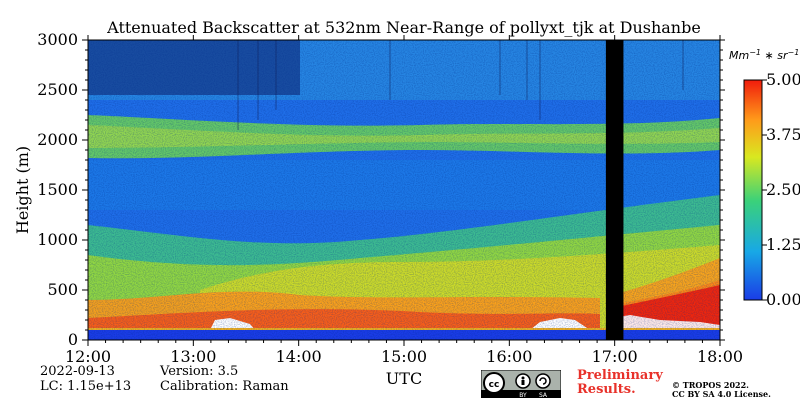 This screenshot has height=400, width=800. What do you see at coordinates (88, 356) in the screenshot?
I see `x-tick-label: 12:00` at bounding box center [88, 356].